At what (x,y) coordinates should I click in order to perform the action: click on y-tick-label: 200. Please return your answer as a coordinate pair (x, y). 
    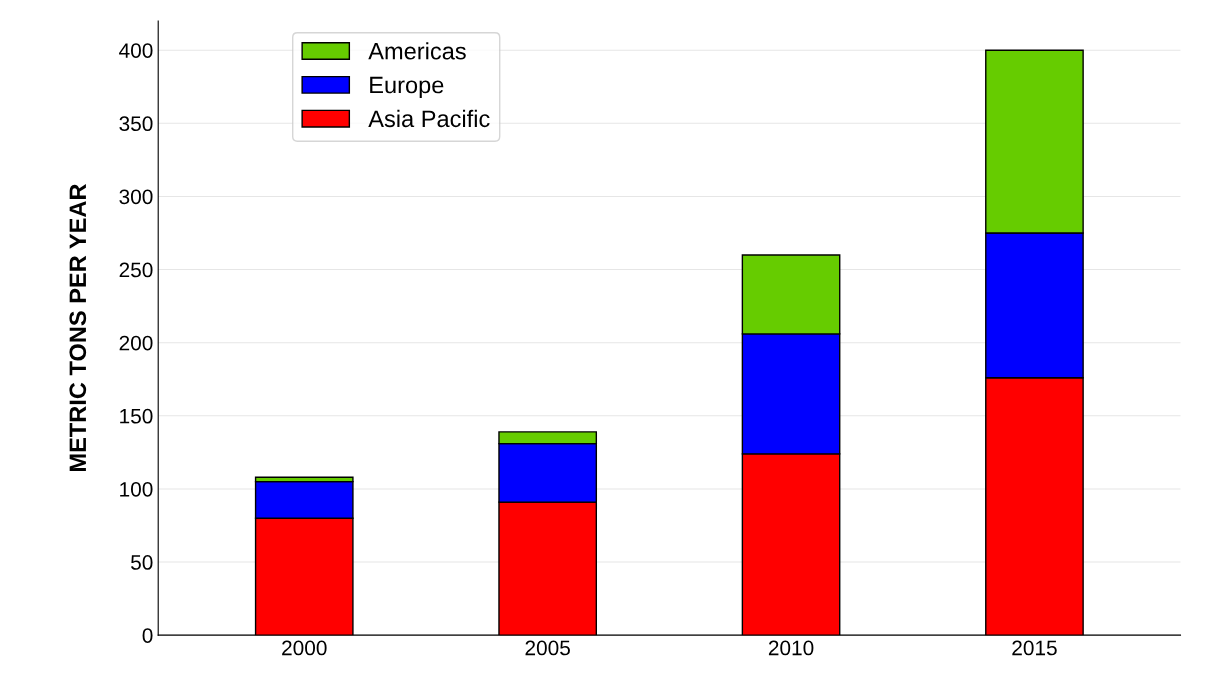
    Looking at the image, I should click on (136, 343).